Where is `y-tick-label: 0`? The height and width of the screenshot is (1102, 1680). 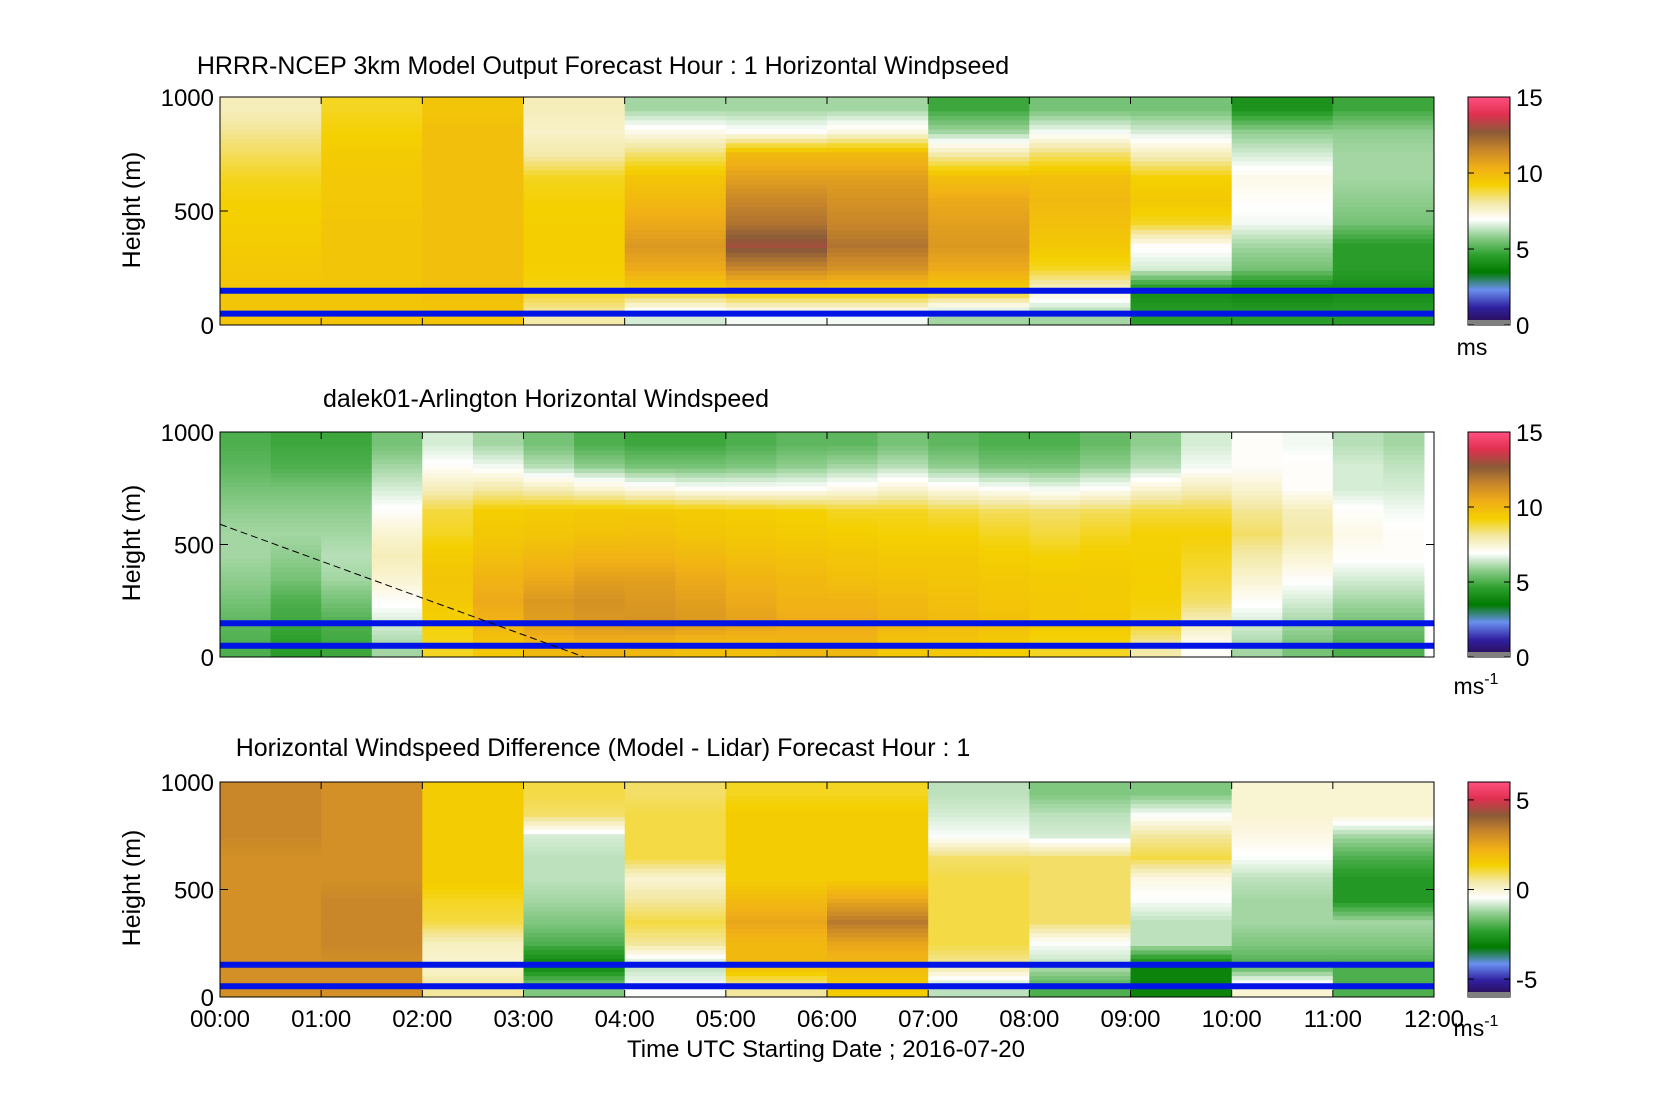
y-tick-label: 0 is located at coordinates (207, 326).